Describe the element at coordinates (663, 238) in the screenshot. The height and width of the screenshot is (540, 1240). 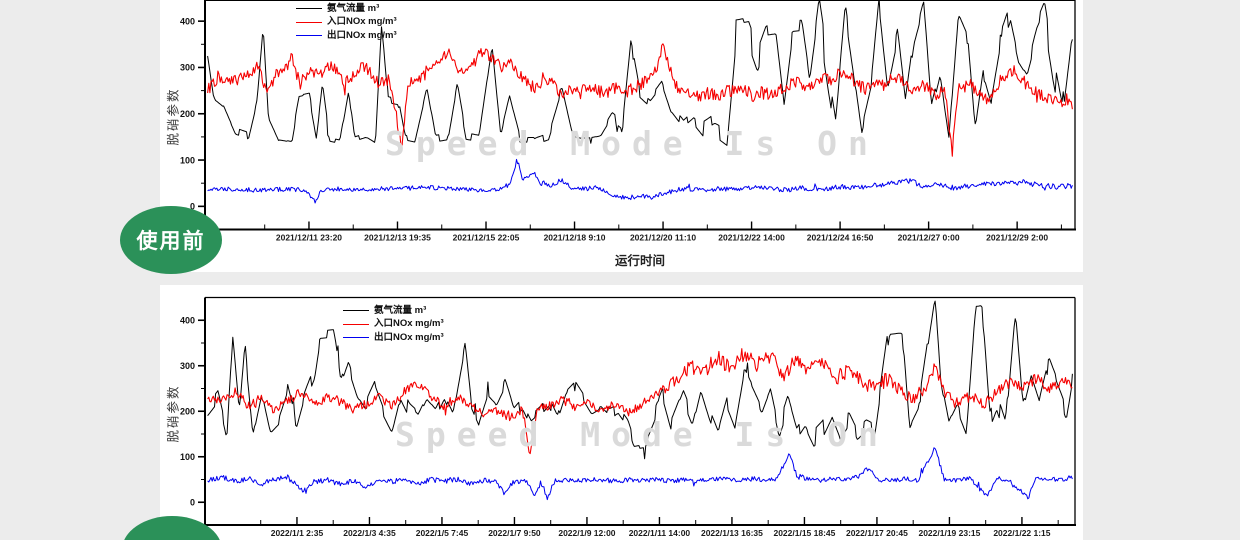
I see `x-tick-label: 2021/12/20 11:10` at that location.